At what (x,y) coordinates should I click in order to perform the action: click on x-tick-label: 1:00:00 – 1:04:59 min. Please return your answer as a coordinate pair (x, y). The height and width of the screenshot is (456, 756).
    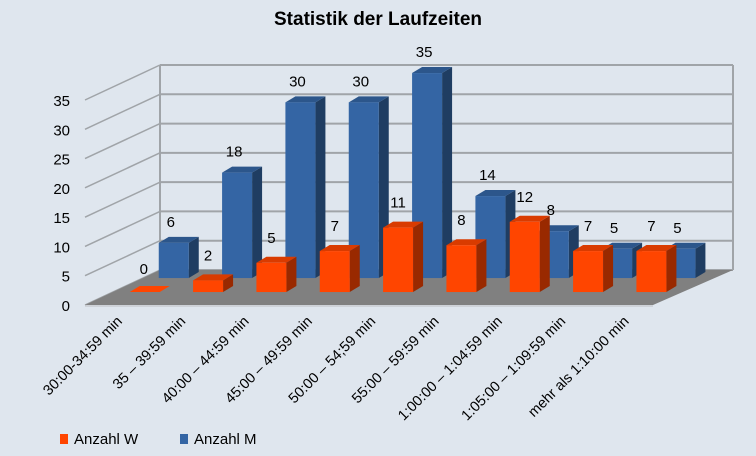
    Looking at the image, I should click on (450, 369).